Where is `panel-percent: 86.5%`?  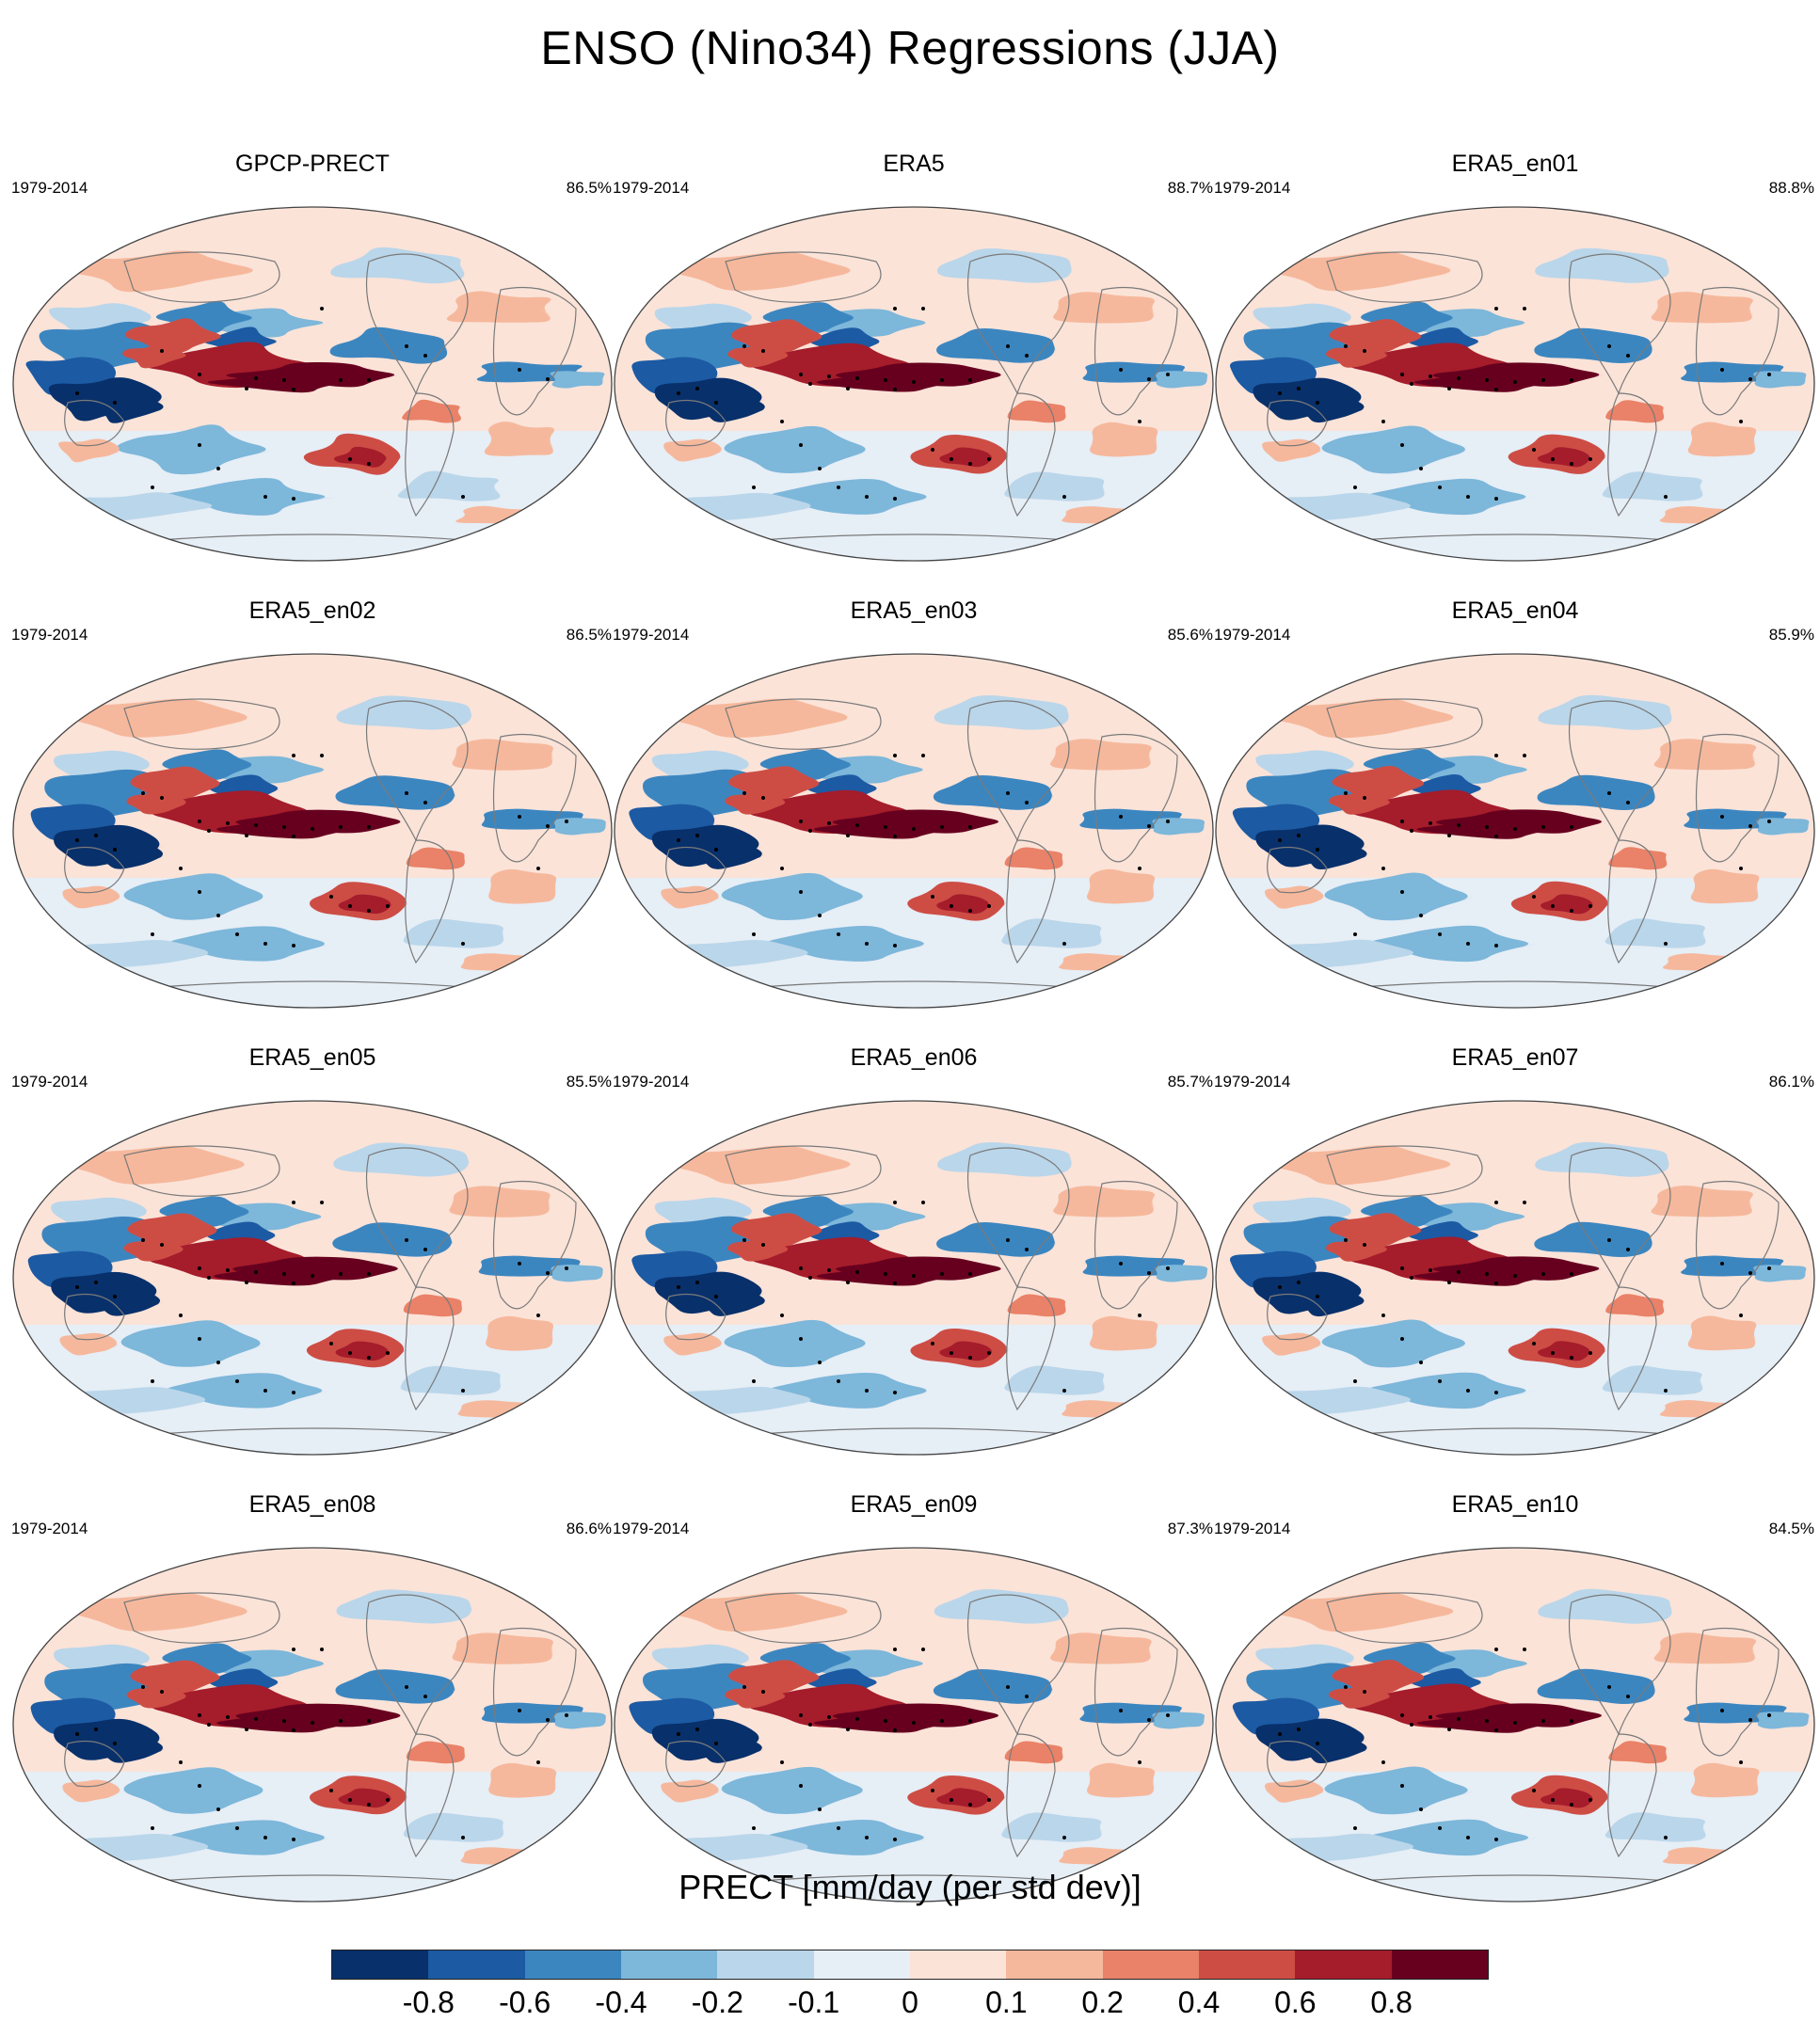 panel-percent: 86.5% is located at coordinates (589, 635).